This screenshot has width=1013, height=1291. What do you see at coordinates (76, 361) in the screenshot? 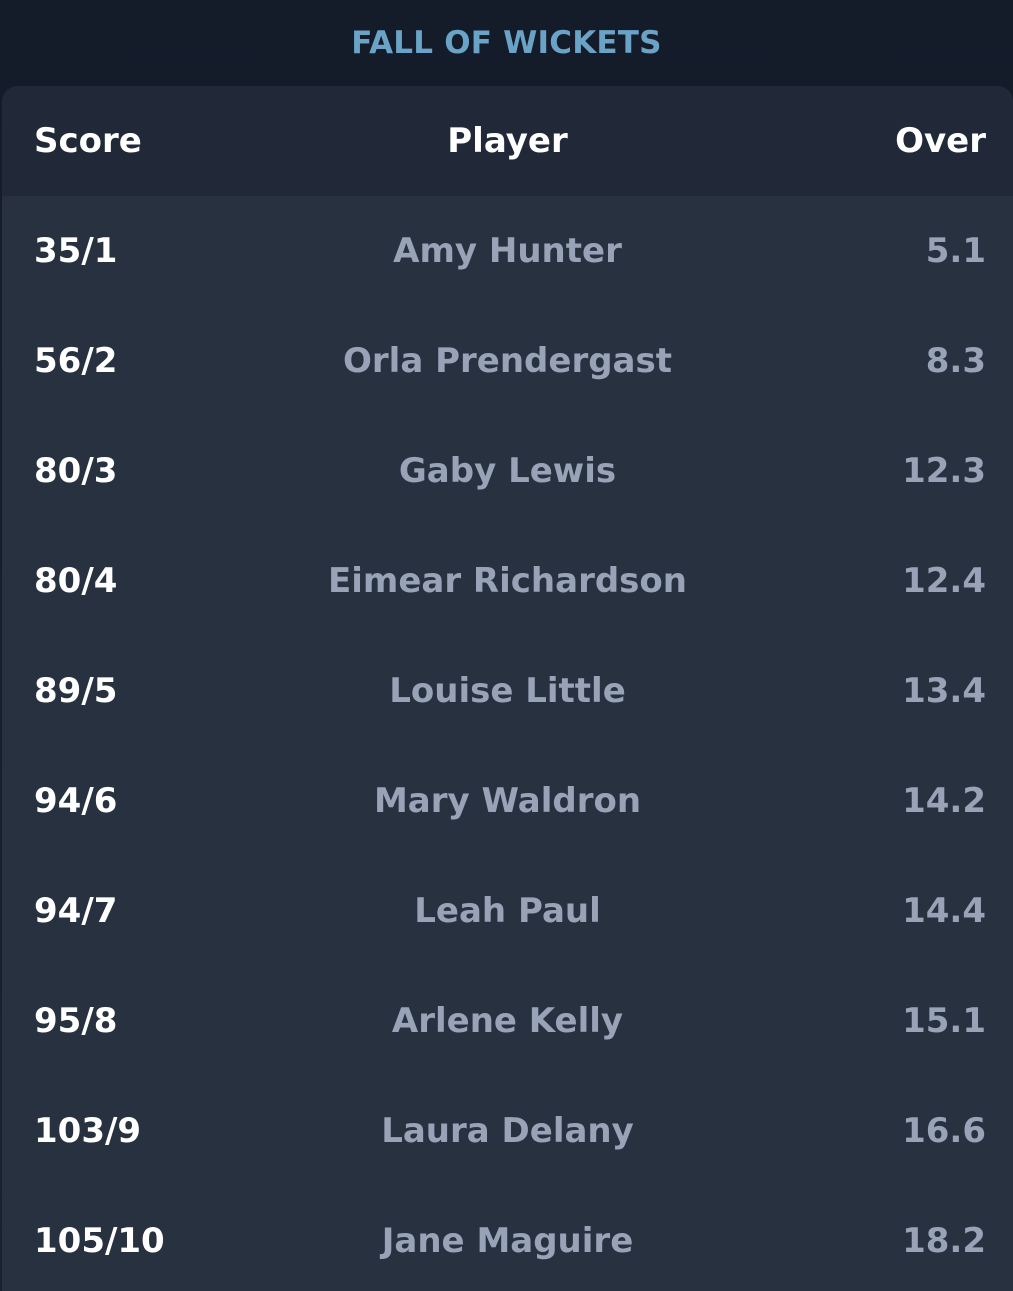
I see `score-cell: 56/2` at bounding box center [76, 361].